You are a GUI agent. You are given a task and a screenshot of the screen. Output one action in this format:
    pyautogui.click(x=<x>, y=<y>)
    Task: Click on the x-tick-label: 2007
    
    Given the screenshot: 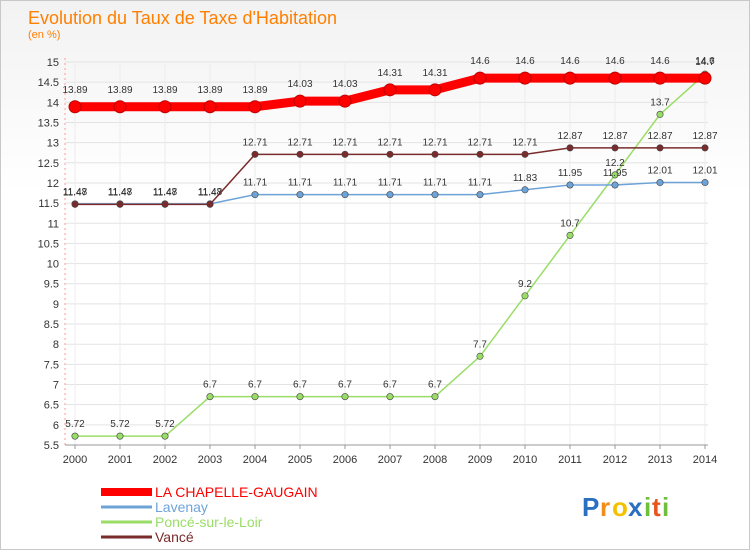 What is the action you would take?
    pyautogui.click(x=390, y=460)
    